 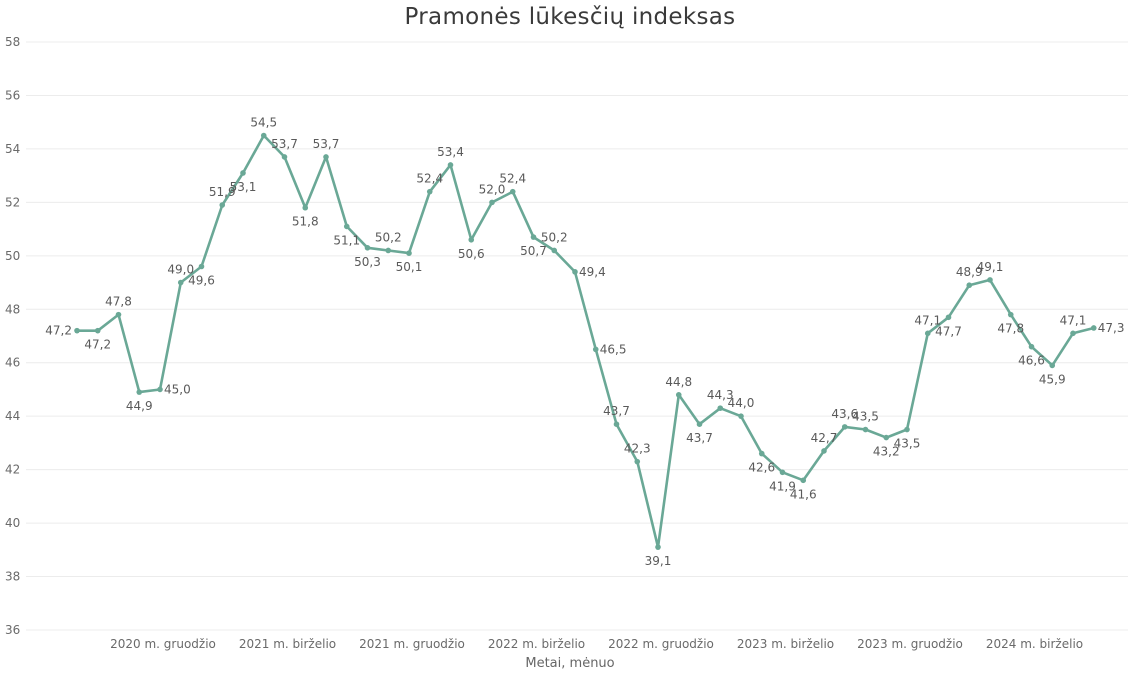 I want to click on data-label: 44,0, so click(x=741, y=403).